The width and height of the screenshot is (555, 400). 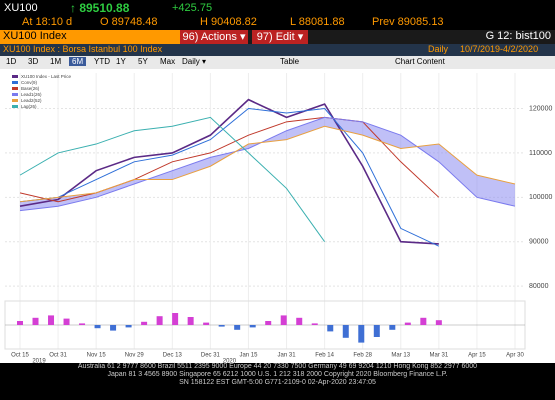 What do you see at coordinates (21, 8) in the screenshot?
I see `ticker: XU100` at bounding box center [21, 8].